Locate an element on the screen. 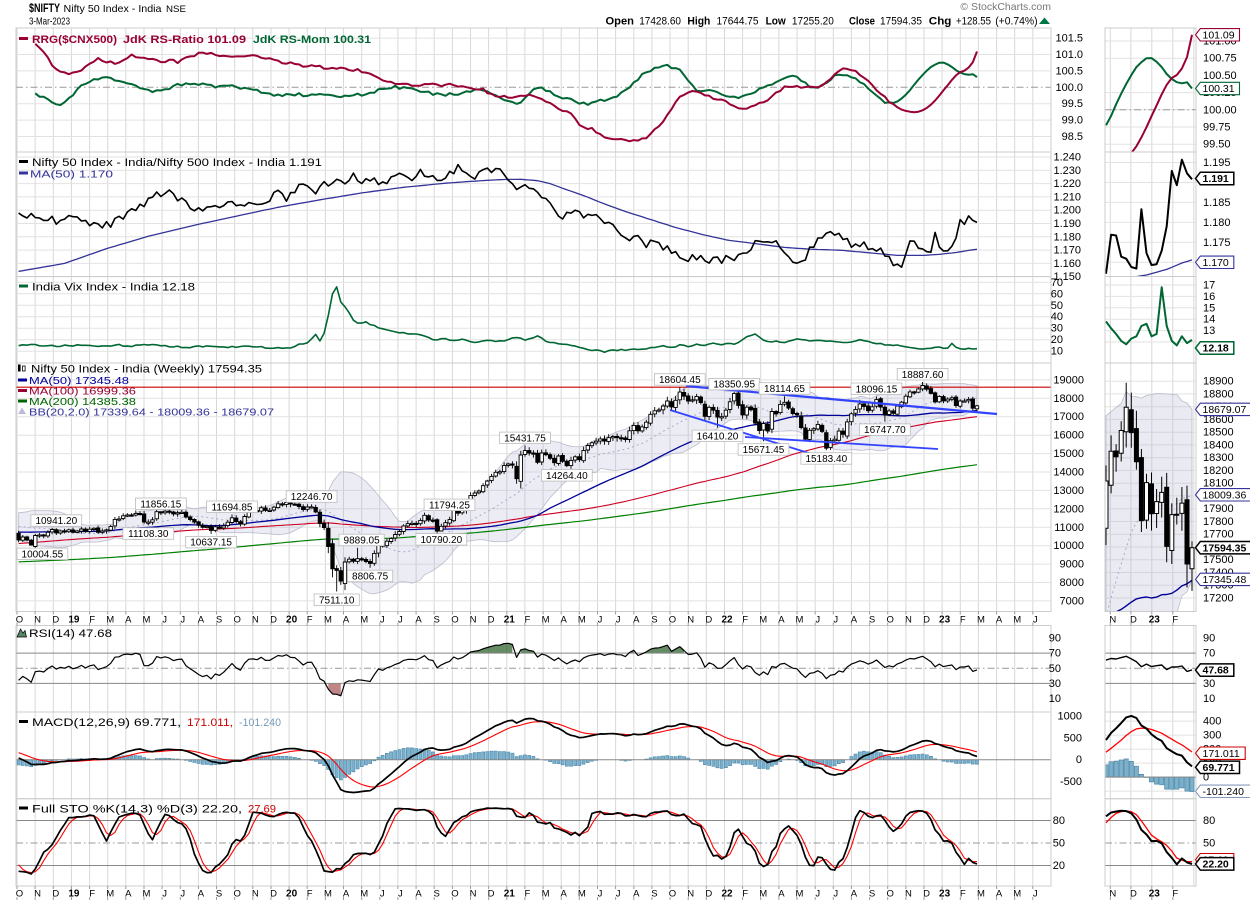 The image size is (1250, 905). svg-text: 18800 is located at coordinates (1218, 394).